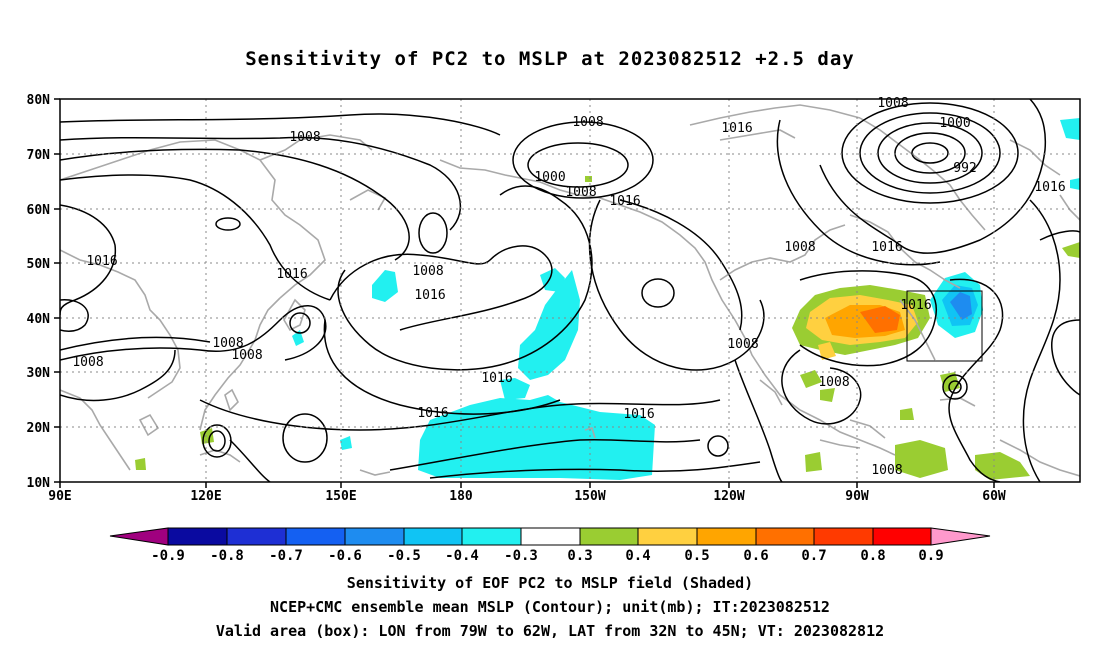 Image resolution: width=1100 pixels, height=650 pixels. Describe the element at coordinates (521, 556) in the screenshot. I see `colorbar-label: -0.3` at that location.